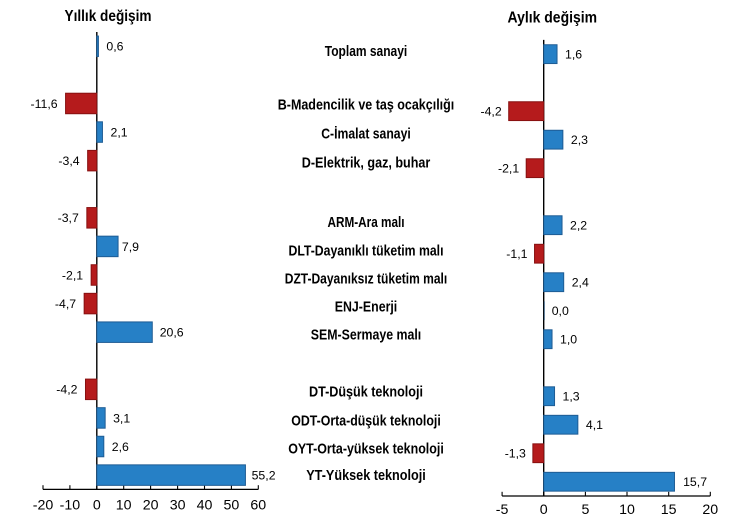  Describe the element at coordinates (205, 505) in the screenshot. I see `svg-text: 40` at that location.